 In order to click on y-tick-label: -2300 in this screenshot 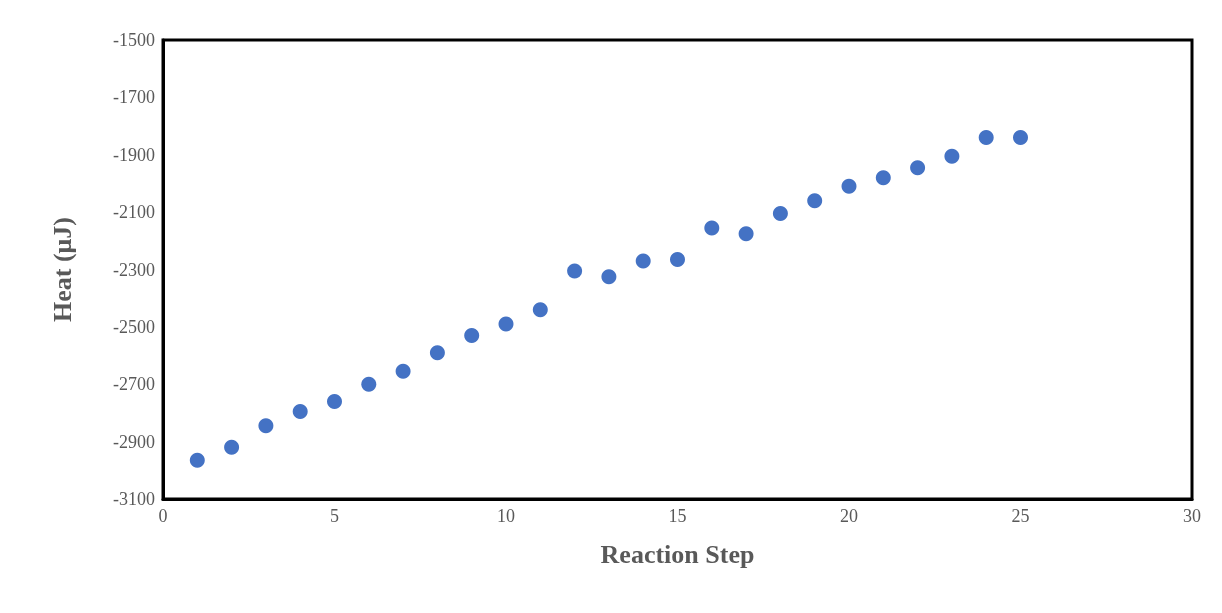, I will do `click(134, 269)`.